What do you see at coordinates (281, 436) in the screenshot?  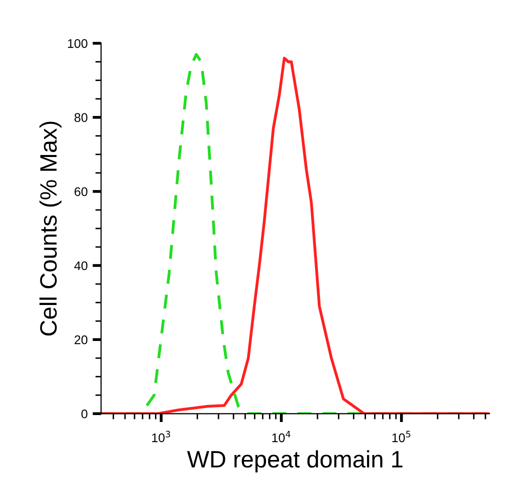 I see `x-tick-label: 10$^{4}$` at bounding box center [281, 436].